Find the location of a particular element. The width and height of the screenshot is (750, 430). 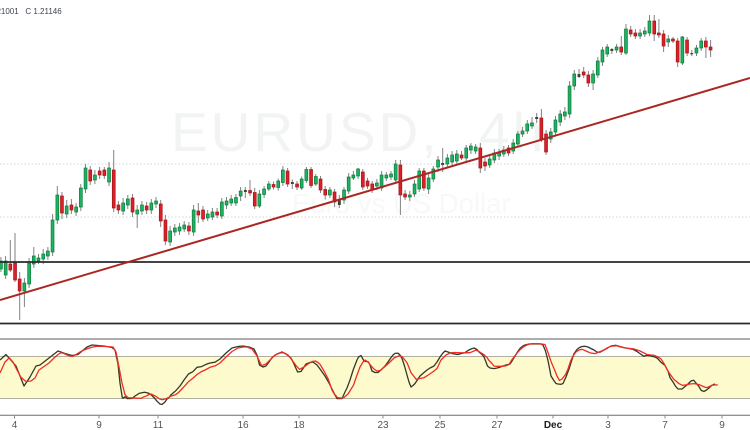

svg-text: 18 is located at coordinates (299, 425).